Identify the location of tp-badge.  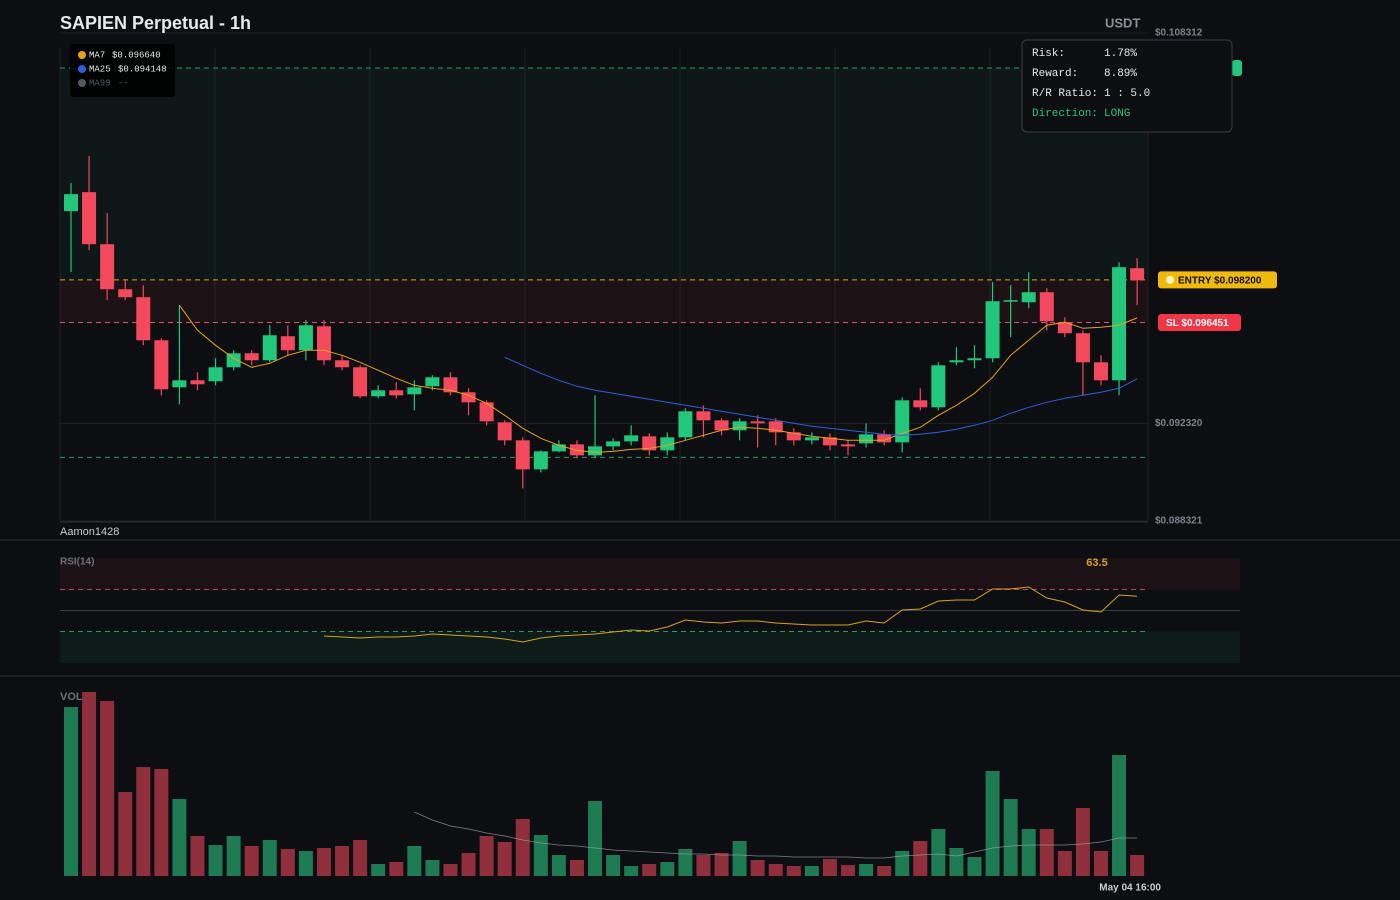
(1237, 68).